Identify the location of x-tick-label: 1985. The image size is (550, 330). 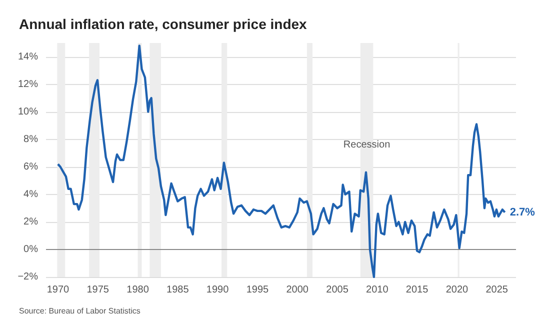
(178, 290).